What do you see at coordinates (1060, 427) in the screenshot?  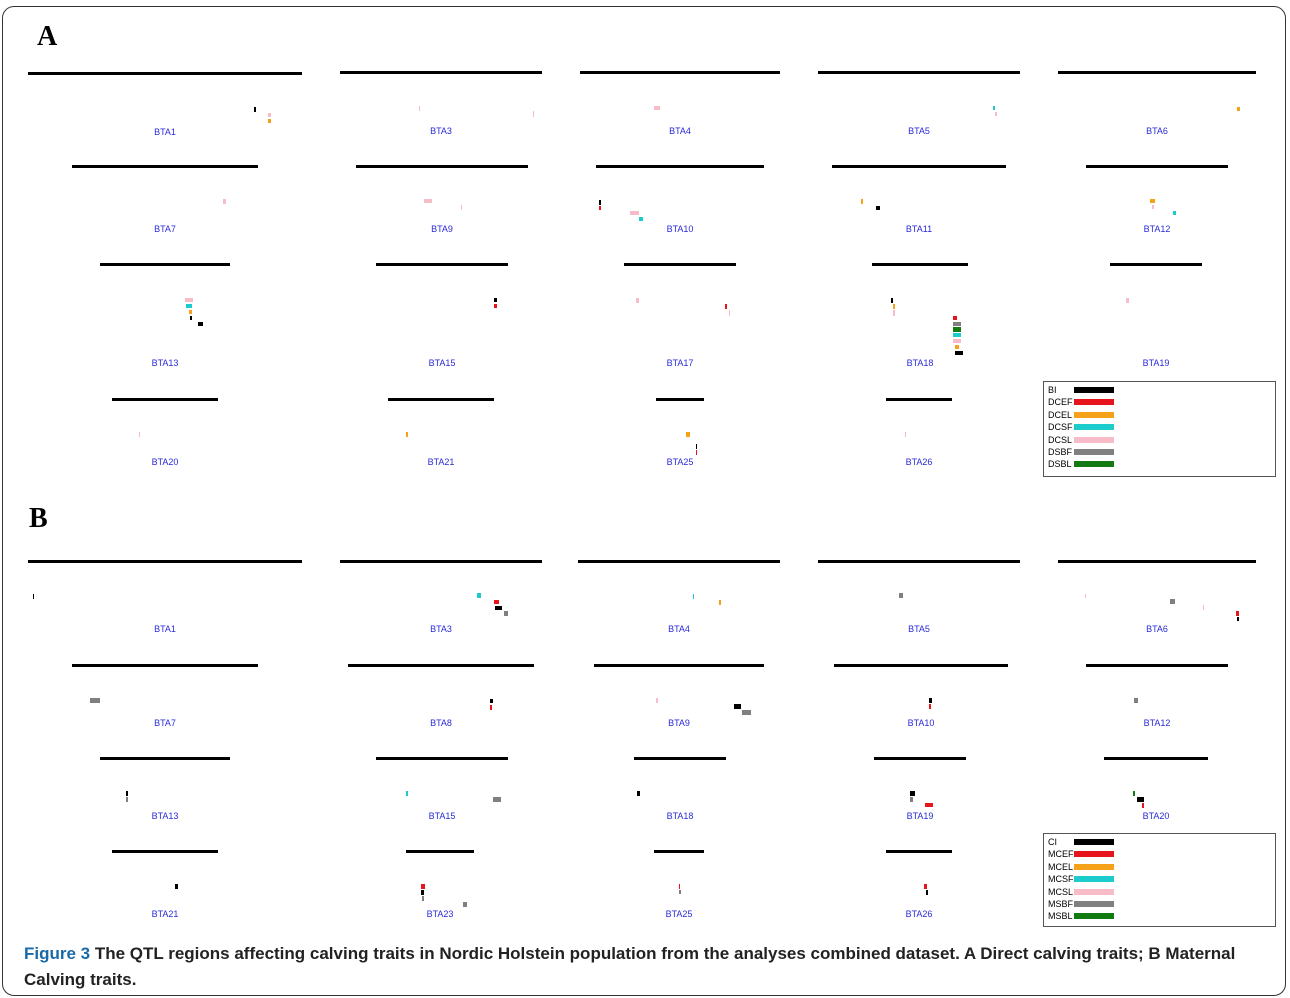 I see `legend-label: DCSF` at bounding box center [1060, 427].